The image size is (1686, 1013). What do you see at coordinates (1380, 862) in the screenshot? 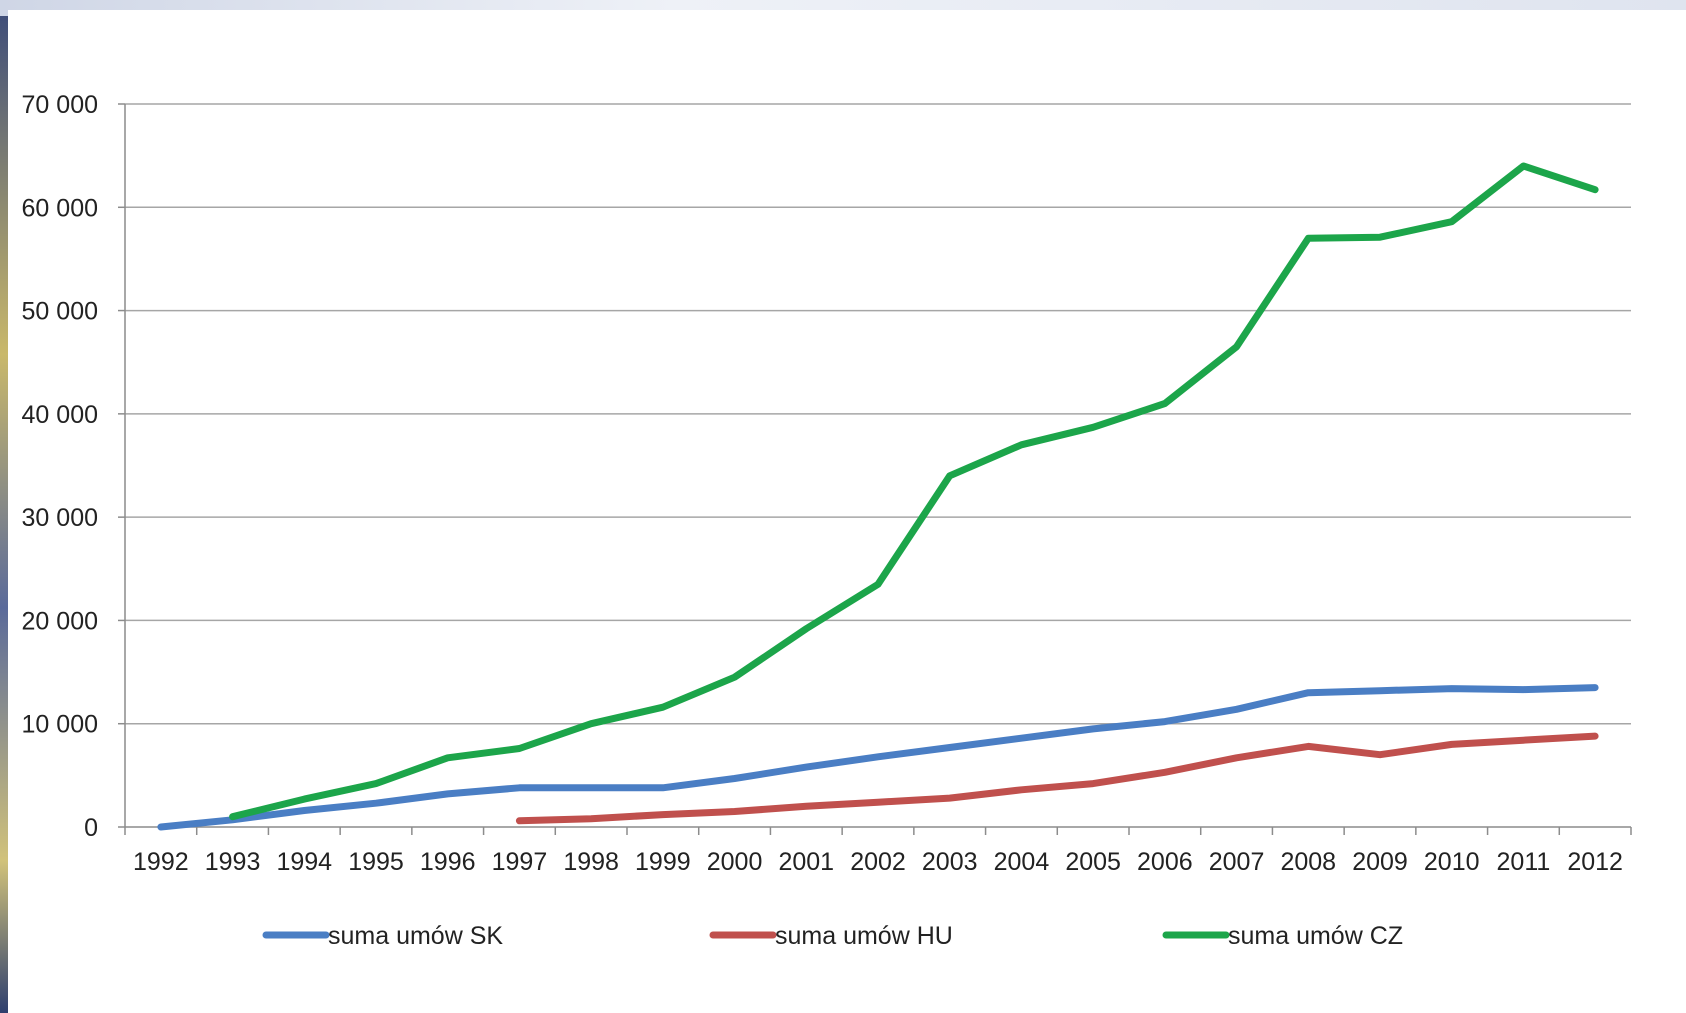
I see `x-tick-label: 2009` at bounding box center [1380, 862].